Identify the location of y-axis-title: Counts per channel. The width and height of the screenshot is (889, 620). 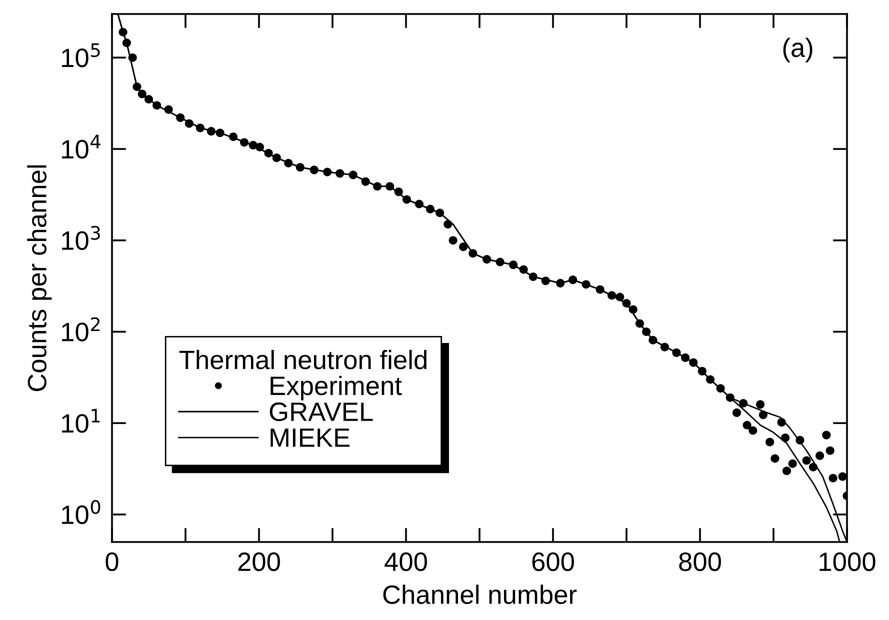
(39, 278).